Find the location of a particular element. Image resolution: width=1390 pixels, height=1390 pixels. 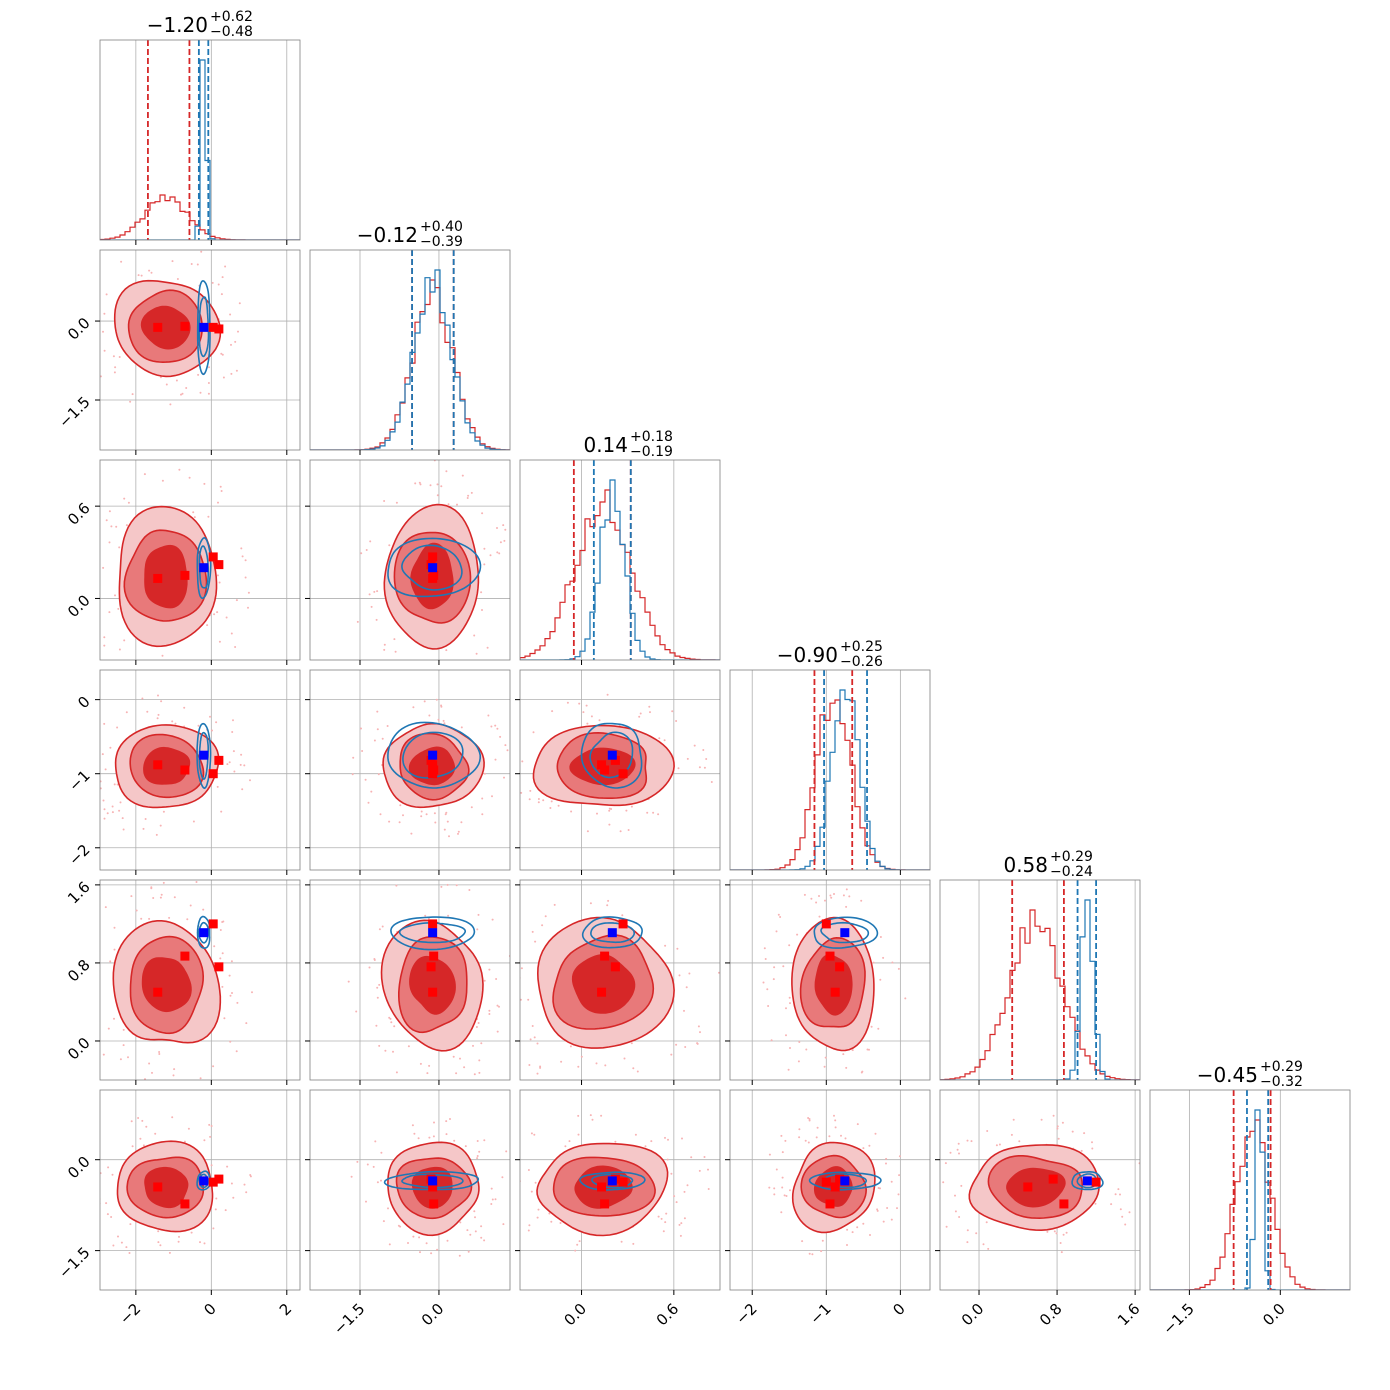

panel-5-1: −1.5 0.0 is located at coordinates (408, 1213).